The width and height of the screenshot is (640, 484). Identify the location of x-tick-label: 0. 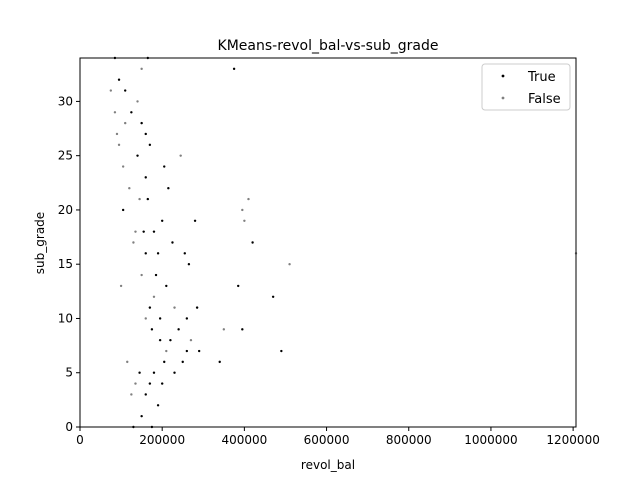
(80, 440).